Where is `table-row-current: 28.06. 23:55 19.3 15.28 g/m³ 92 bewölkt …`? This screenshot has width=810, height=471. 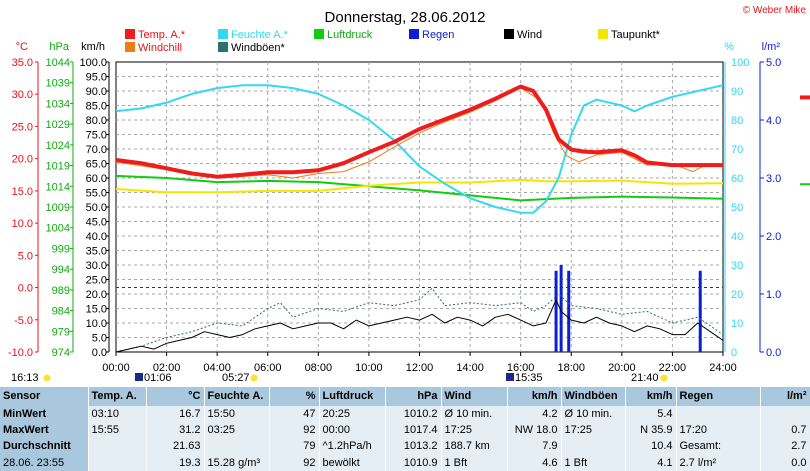 table-row-current: 28.06. 23:55 19.3 15.28 g/m³ 92 bewölkt … is located at coordinates (405, 462).